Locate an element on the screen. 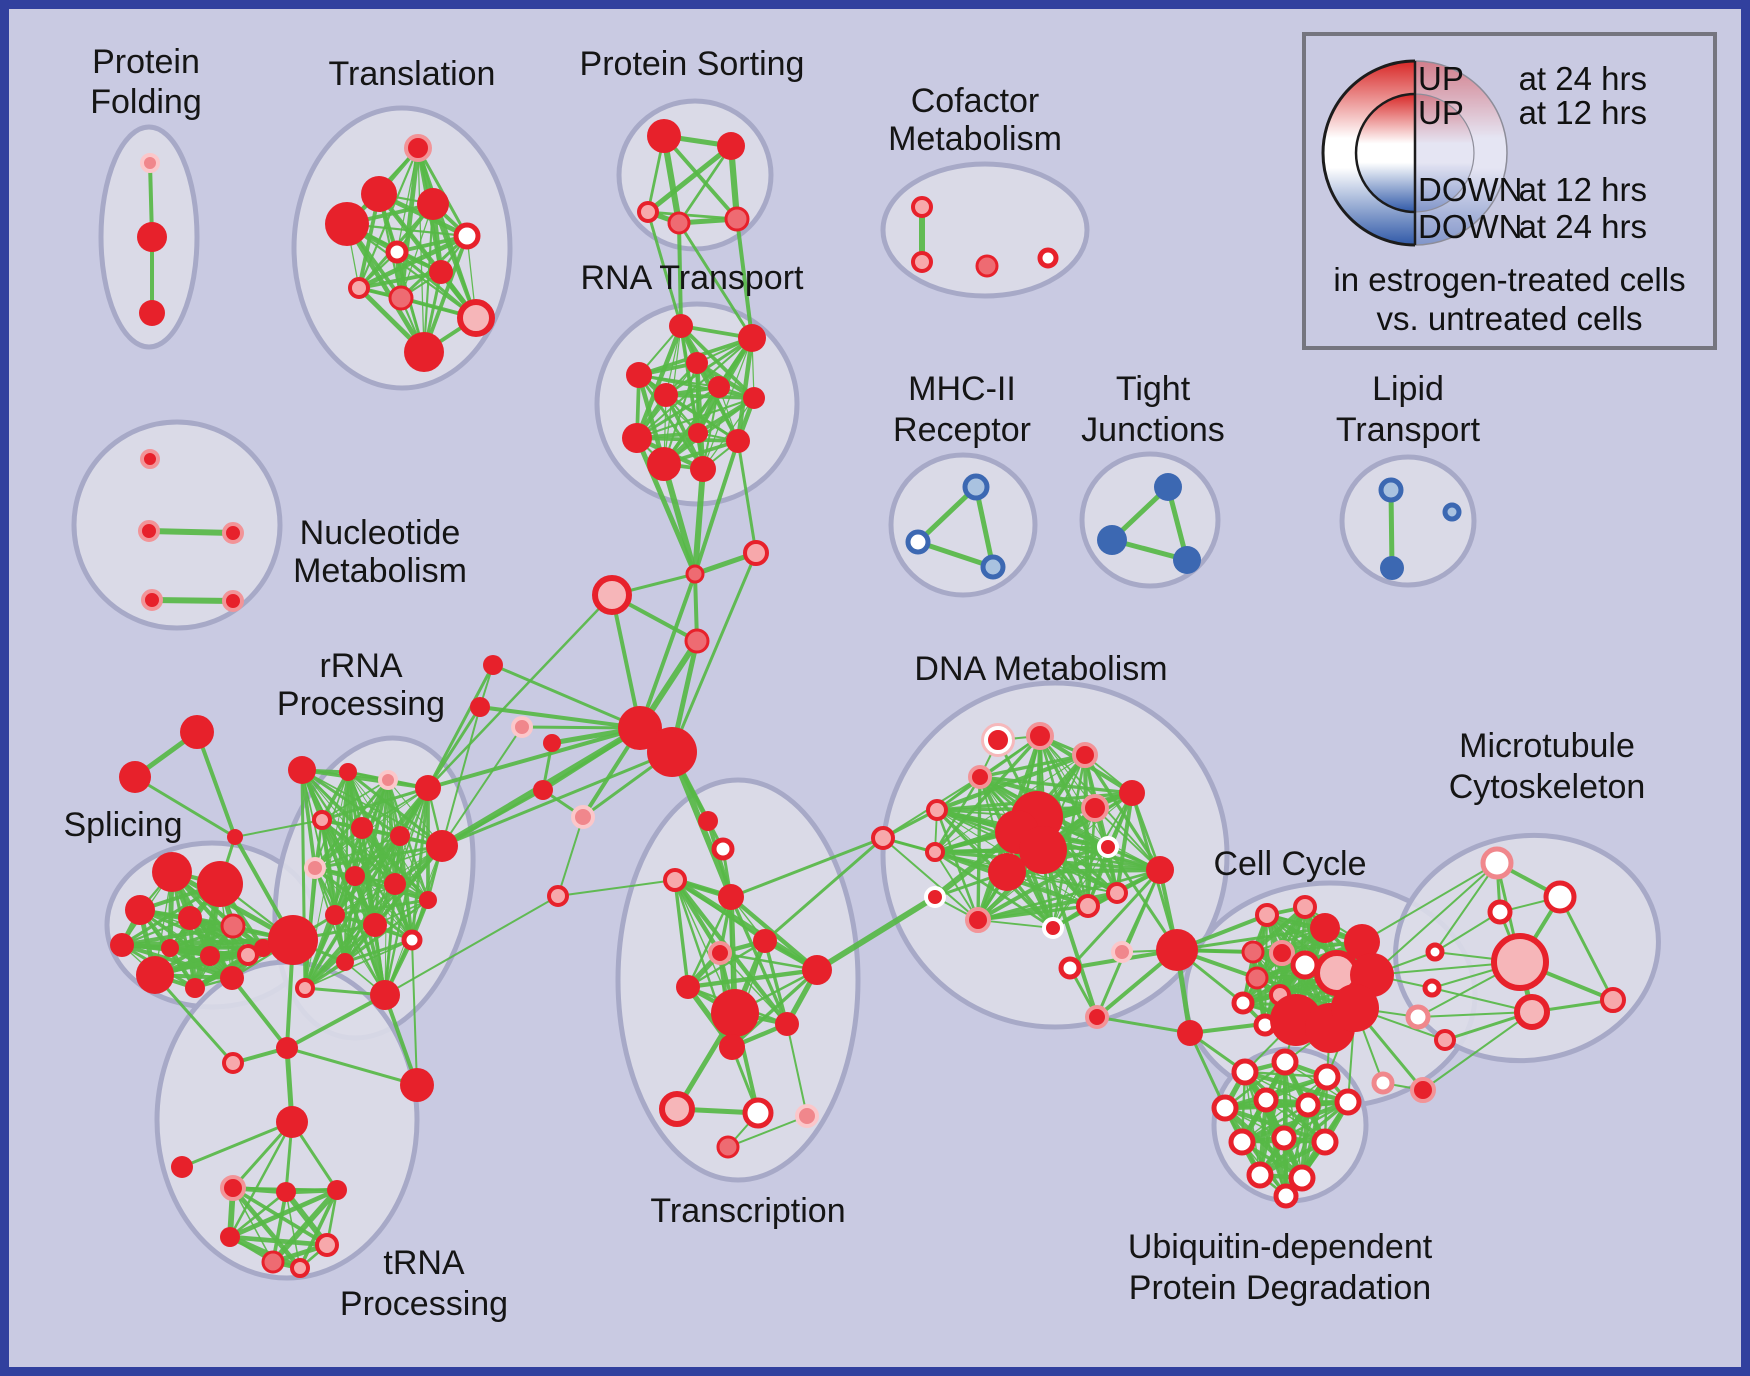  gene-node-u4 is located at coordinates (1225, 1108).